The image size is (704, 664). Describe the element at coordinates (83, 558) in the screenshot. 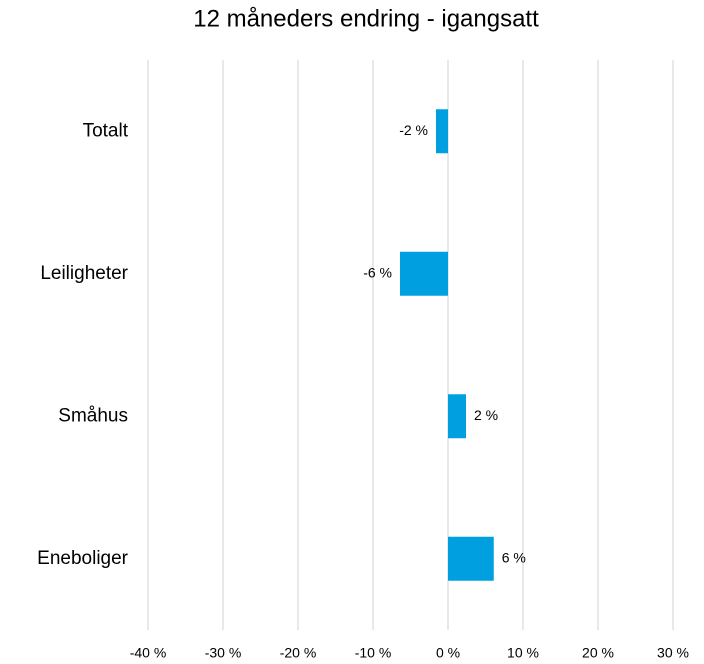

I see `y-tick-label: Eneboliger` at that location.